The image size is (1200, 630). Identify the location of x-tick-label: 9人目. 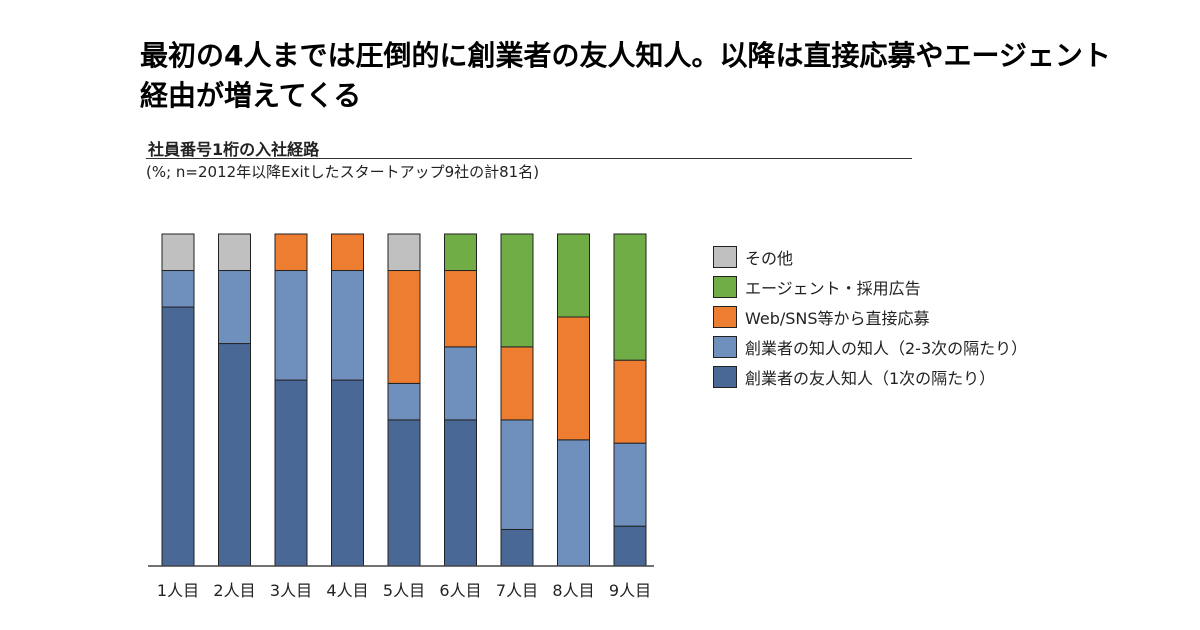
(630, 590).